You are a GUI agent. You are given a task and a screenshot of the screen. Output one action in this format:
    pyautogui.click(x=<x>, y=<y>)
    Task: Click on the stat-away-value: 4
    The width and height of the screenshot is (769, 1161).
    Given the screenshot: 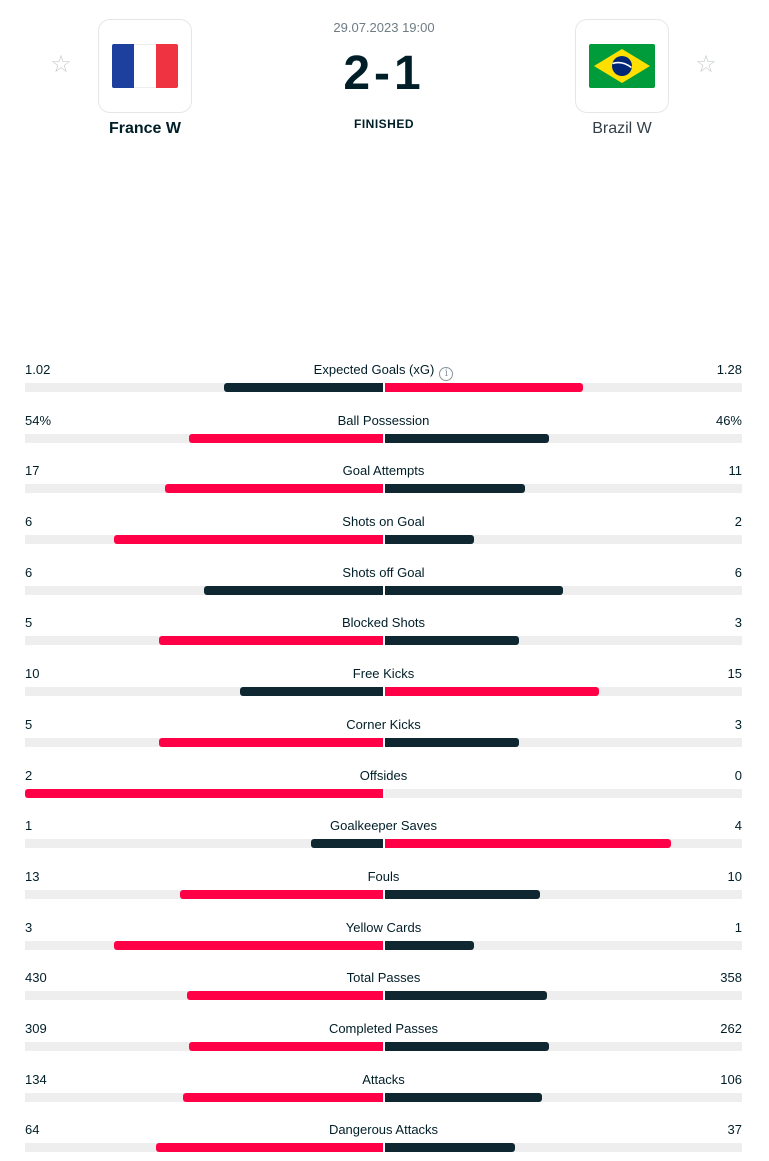 What is the action you would take?
    pyautogui.click(x=738, y=826)
    